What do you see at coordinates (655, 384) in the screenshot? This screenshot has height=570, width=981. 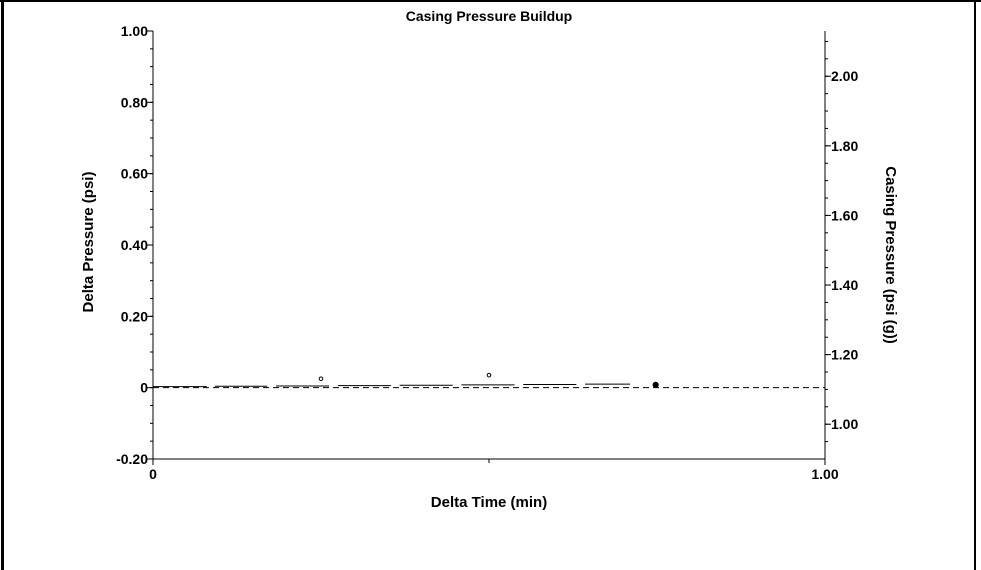 I see `data-end-marker` at bounding box center [655, 384].